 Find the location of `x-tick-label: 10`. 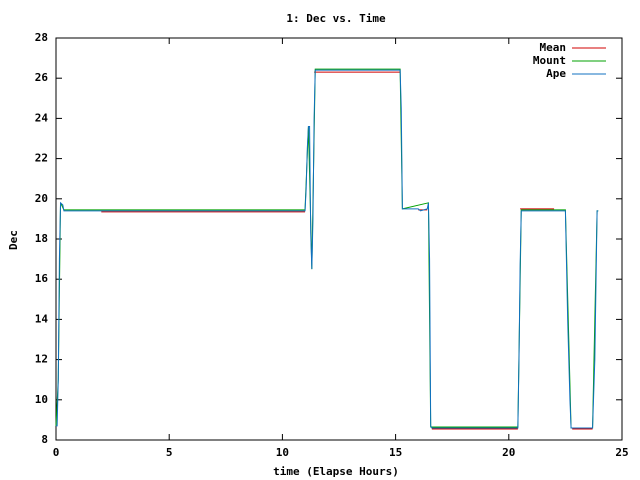

x-tick-label: 10 is located at coordinates (282, 452).